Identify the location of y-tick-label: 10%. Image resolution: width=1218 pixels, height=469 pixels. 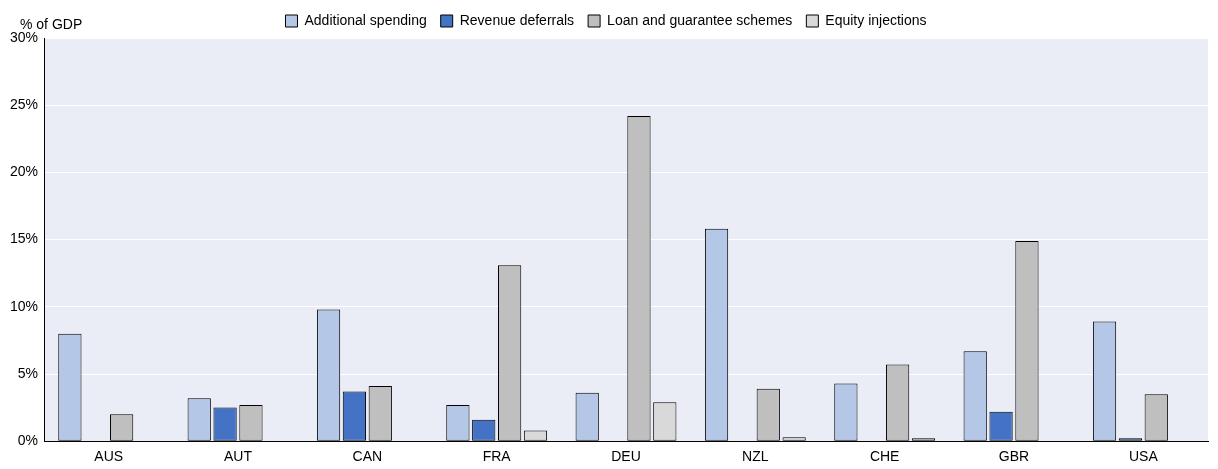
(24, 305).